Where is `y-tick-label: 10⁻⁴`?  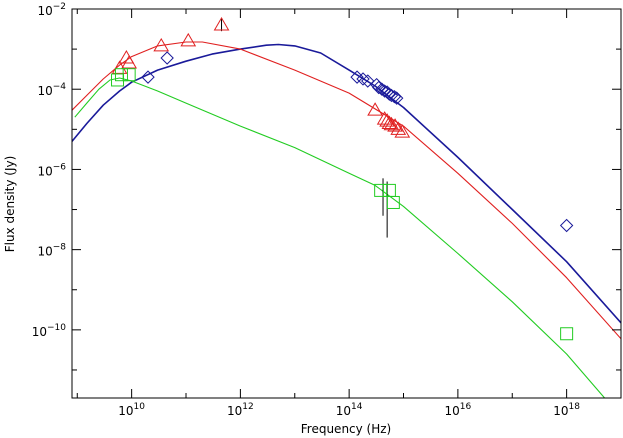 y-tick-label: 10⁻⁴ is located at coordinates (51, 90).